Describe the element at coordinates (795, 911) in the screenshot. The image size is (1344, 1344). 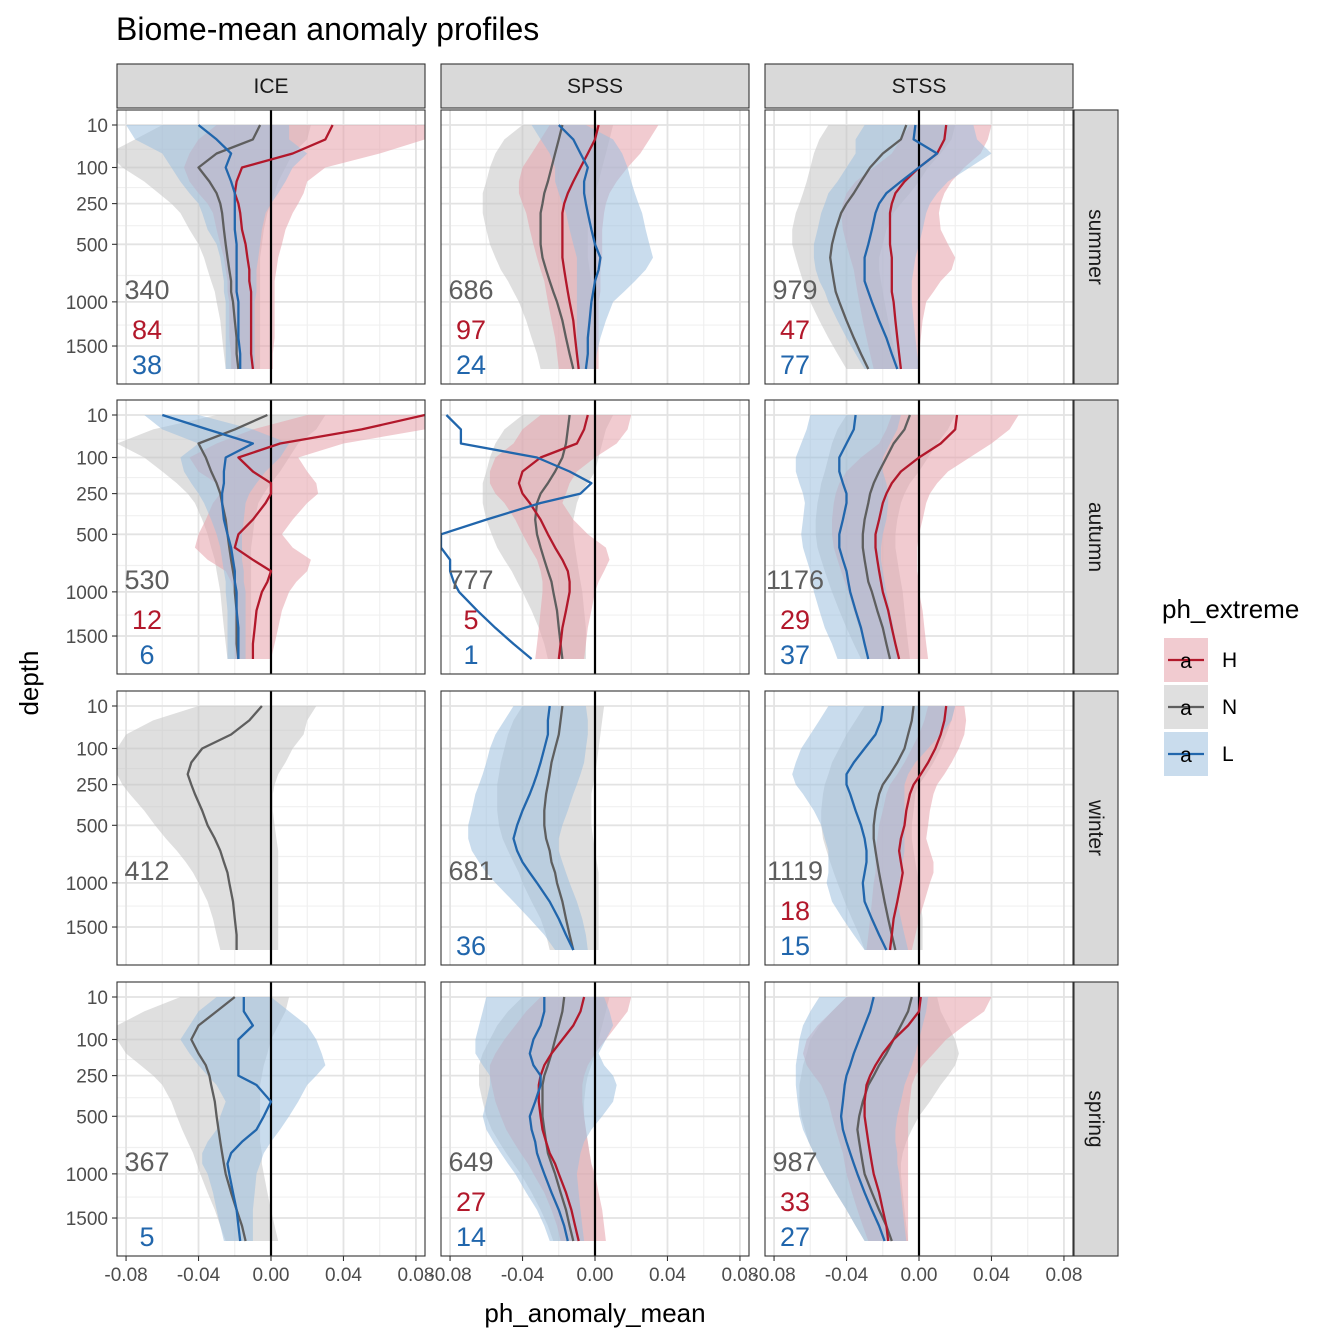
I see `count-label-H: 18` at that location.